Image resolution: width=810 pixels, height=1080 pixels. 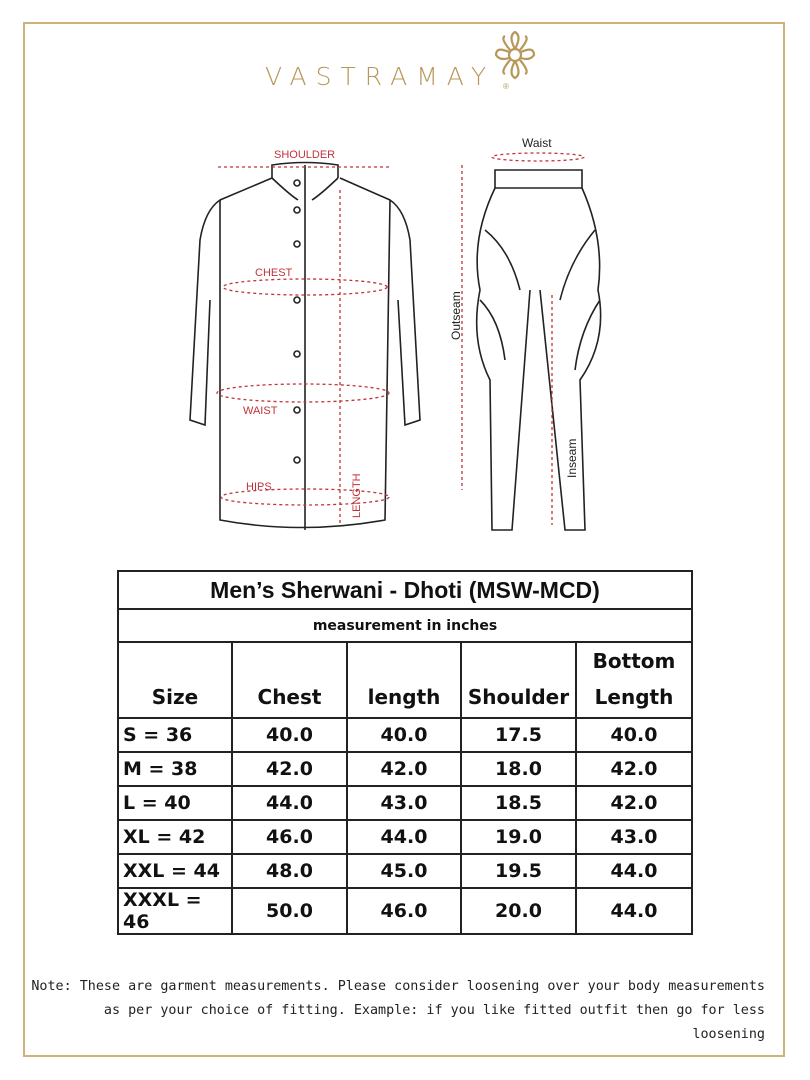 I want to click on table-header-row: Size Chest length Shoulder Bottom Length, so click(x=405, y=680).